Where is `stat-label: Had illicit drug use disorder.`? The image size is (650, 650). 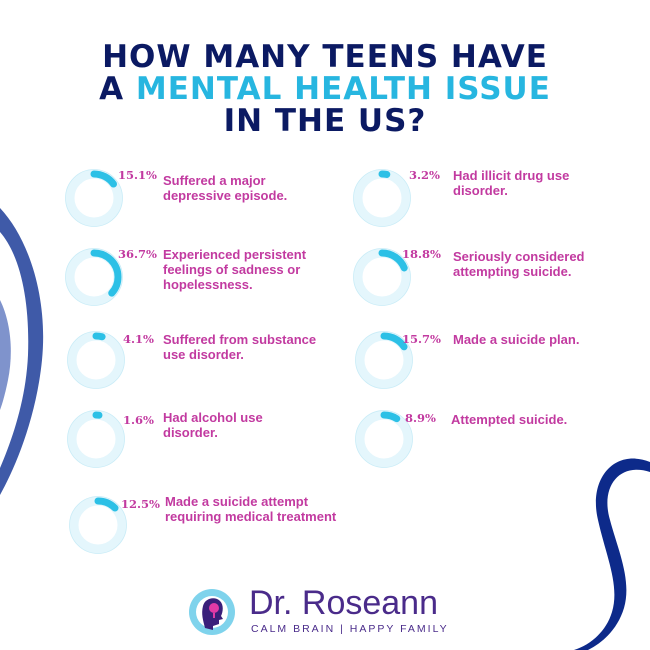 stat-label: Had illicit drug use disorder. is located at coordinates (511, 183).